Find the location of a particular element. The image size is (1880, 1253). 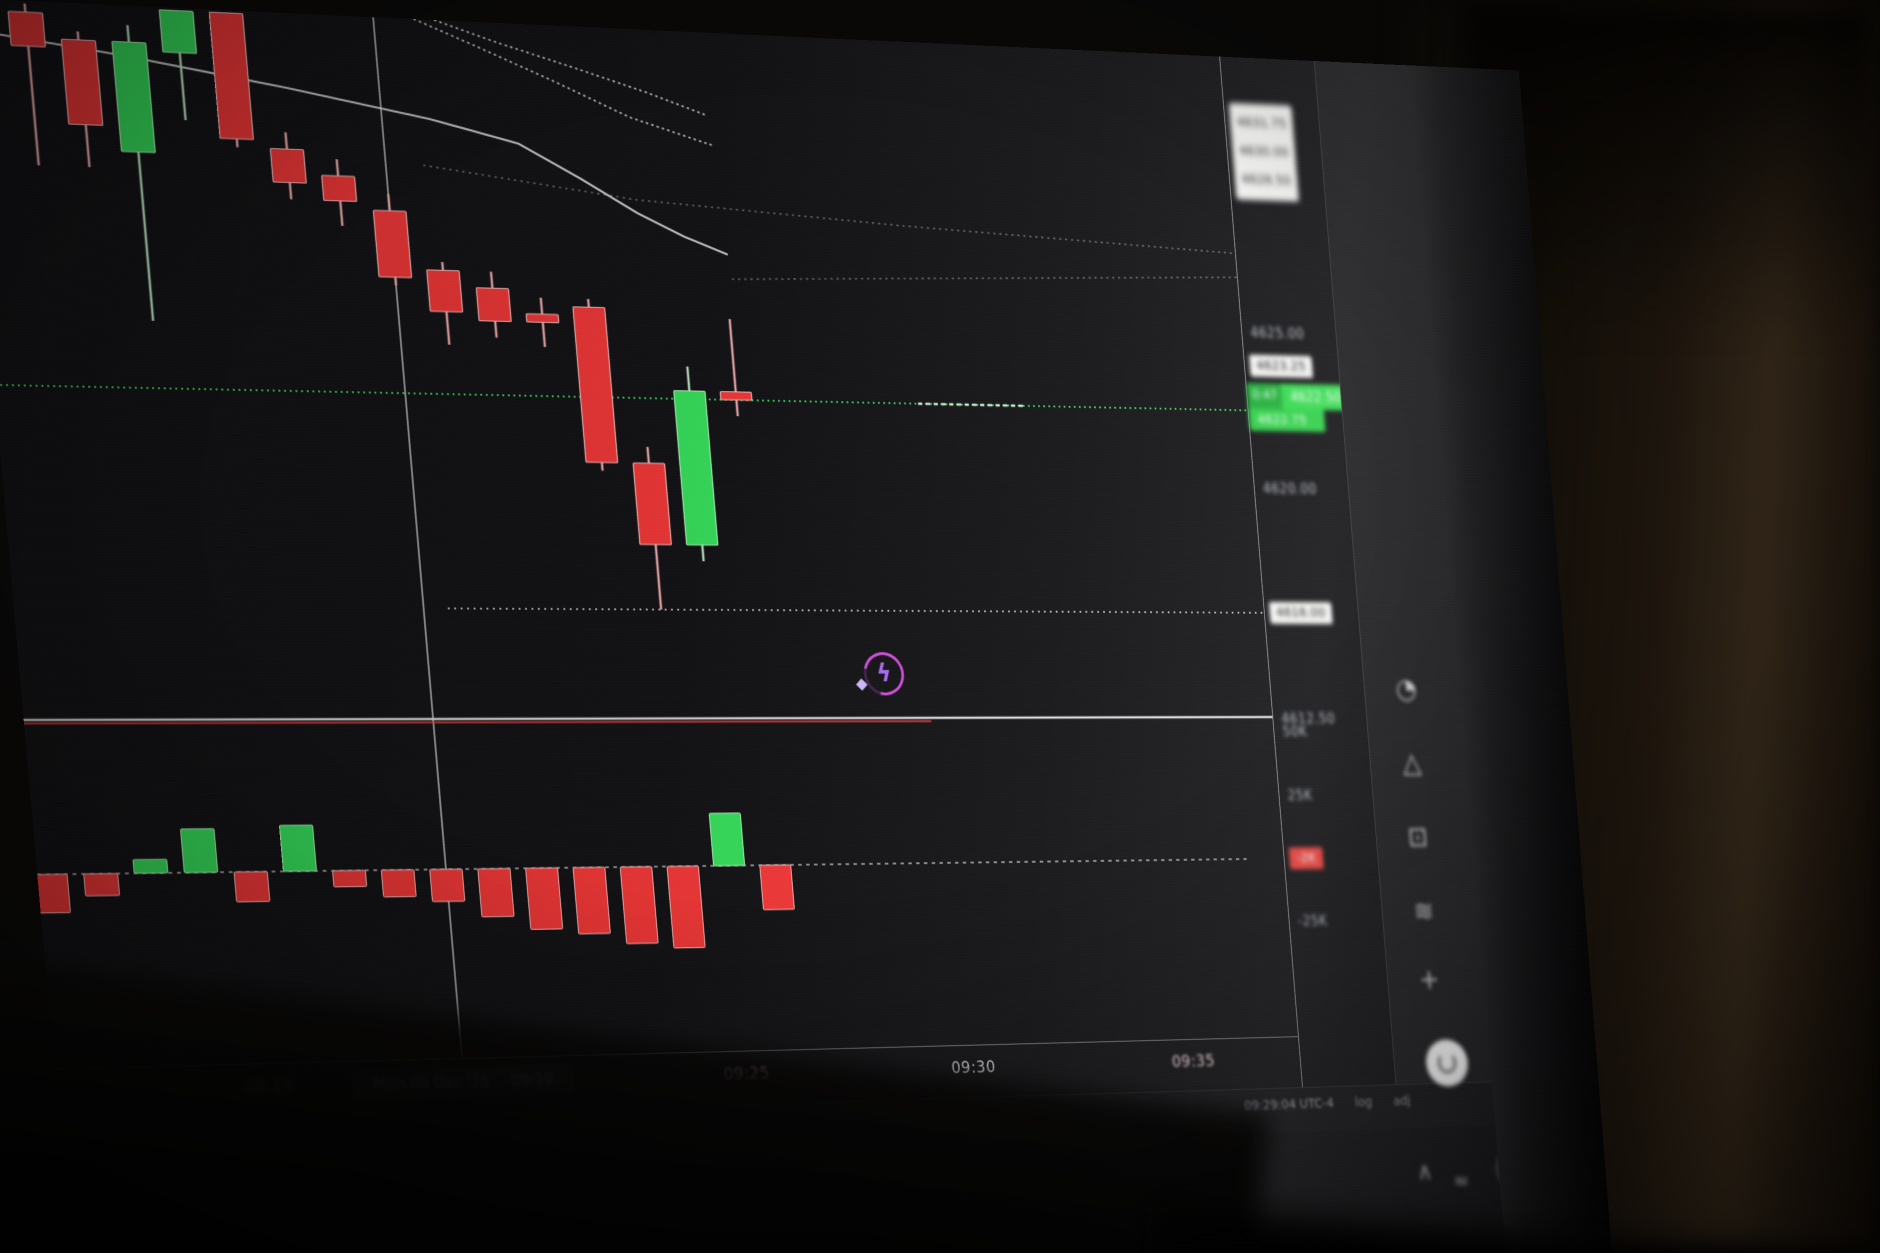

sparkle-icon: ◆ is located at coordinates (862, 684).